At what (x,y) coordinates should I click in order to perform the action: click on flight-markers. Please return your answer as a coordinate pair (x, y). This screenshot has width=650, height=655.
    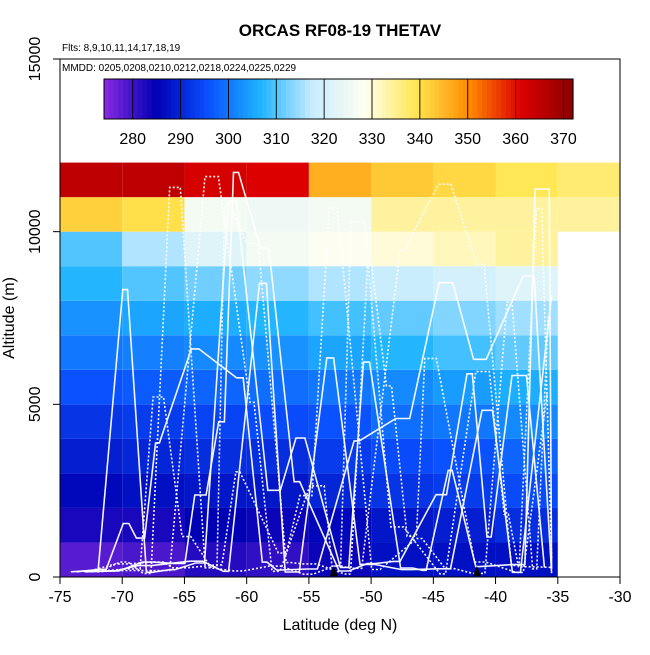
    Looking at the image, I should click on (405, 571).